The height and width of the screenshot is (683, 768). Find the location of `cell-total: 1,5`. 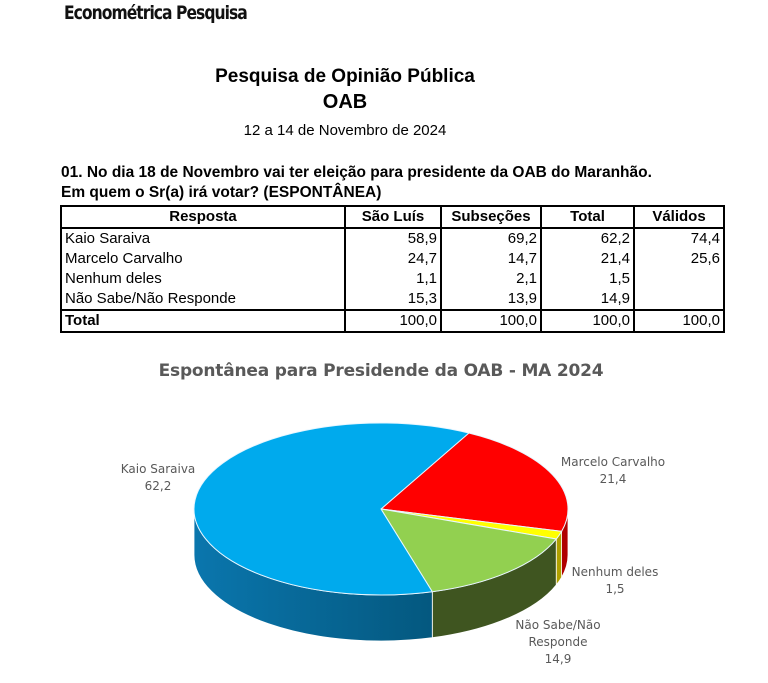

cell-total: 1,5 is located at coordinates (587, 279).